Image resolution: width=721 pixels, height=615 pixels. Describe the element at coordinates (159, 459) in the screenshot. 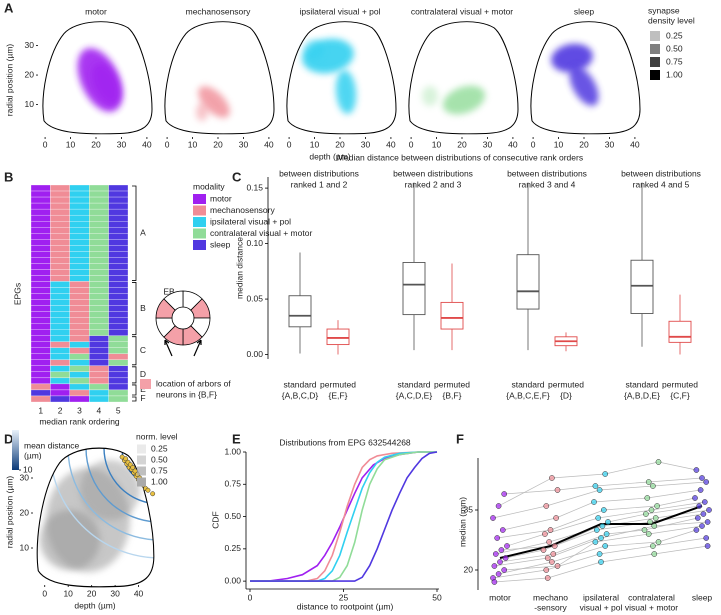

I see `legend-label: 0.50` at that location.